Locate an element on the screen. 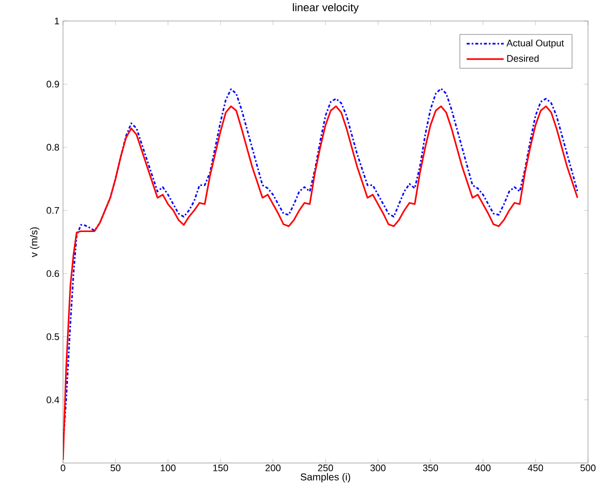  x-tick-label: 150 is located at coordinates (220, 468).